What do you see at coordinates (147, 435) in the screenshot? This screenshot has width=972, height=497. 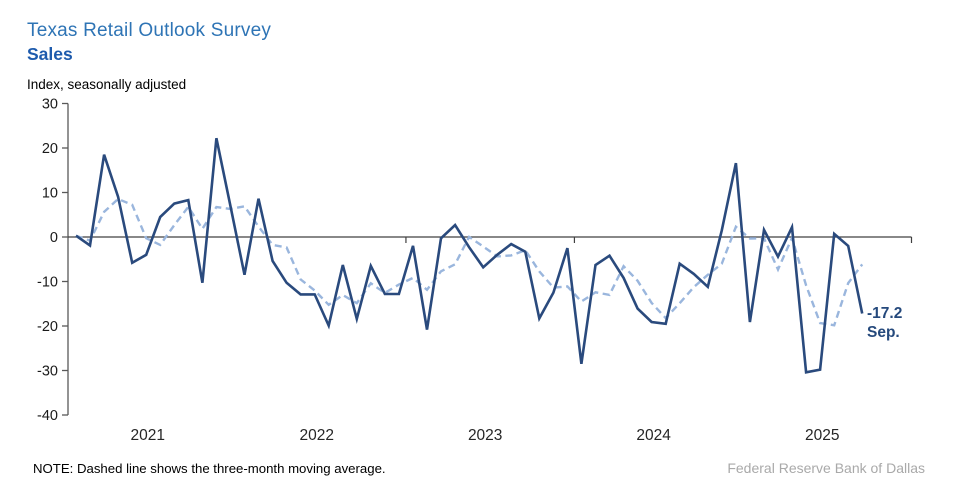 I see `year-label: 2021` at bounding box center [147, 435].